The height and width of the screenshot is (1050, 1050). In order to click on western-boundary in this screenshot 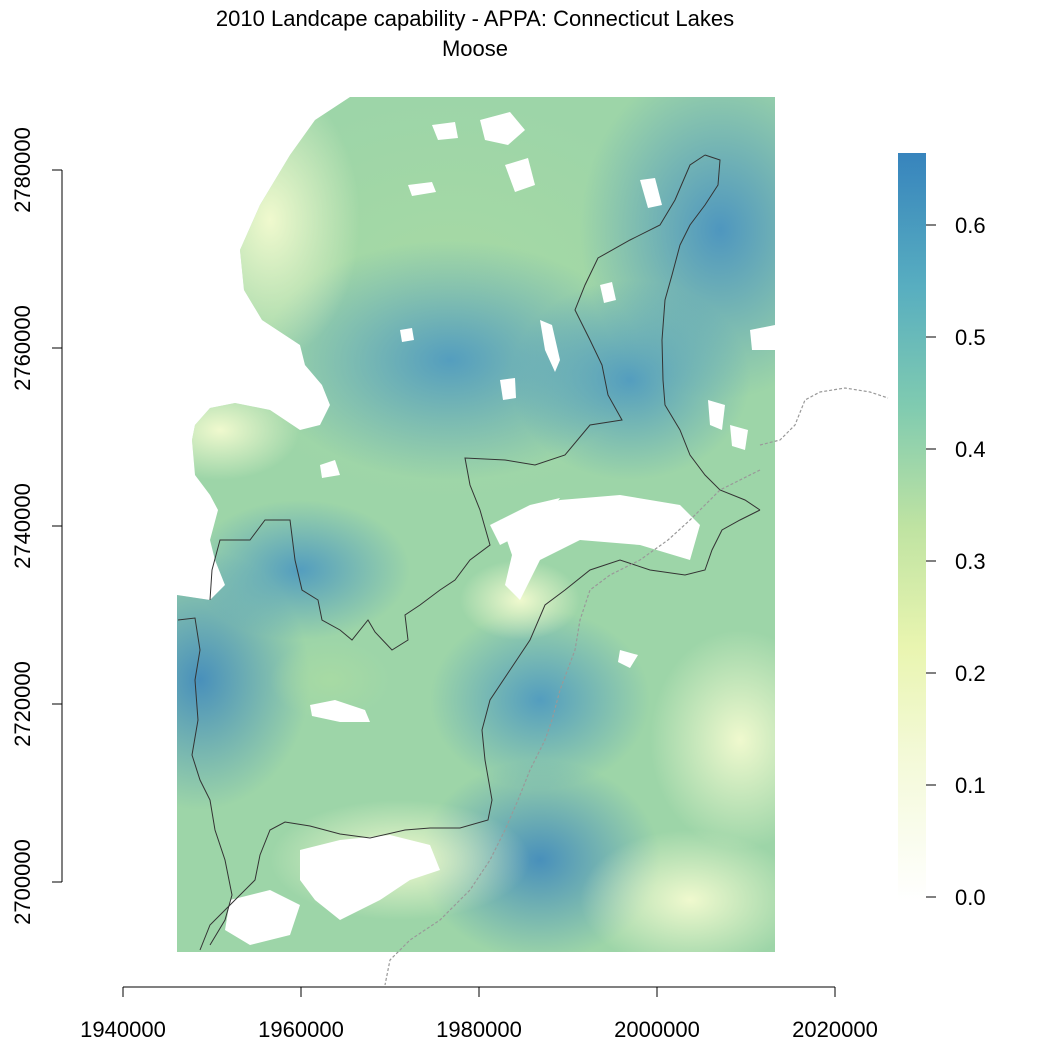, I will do `click(205, 781)`.